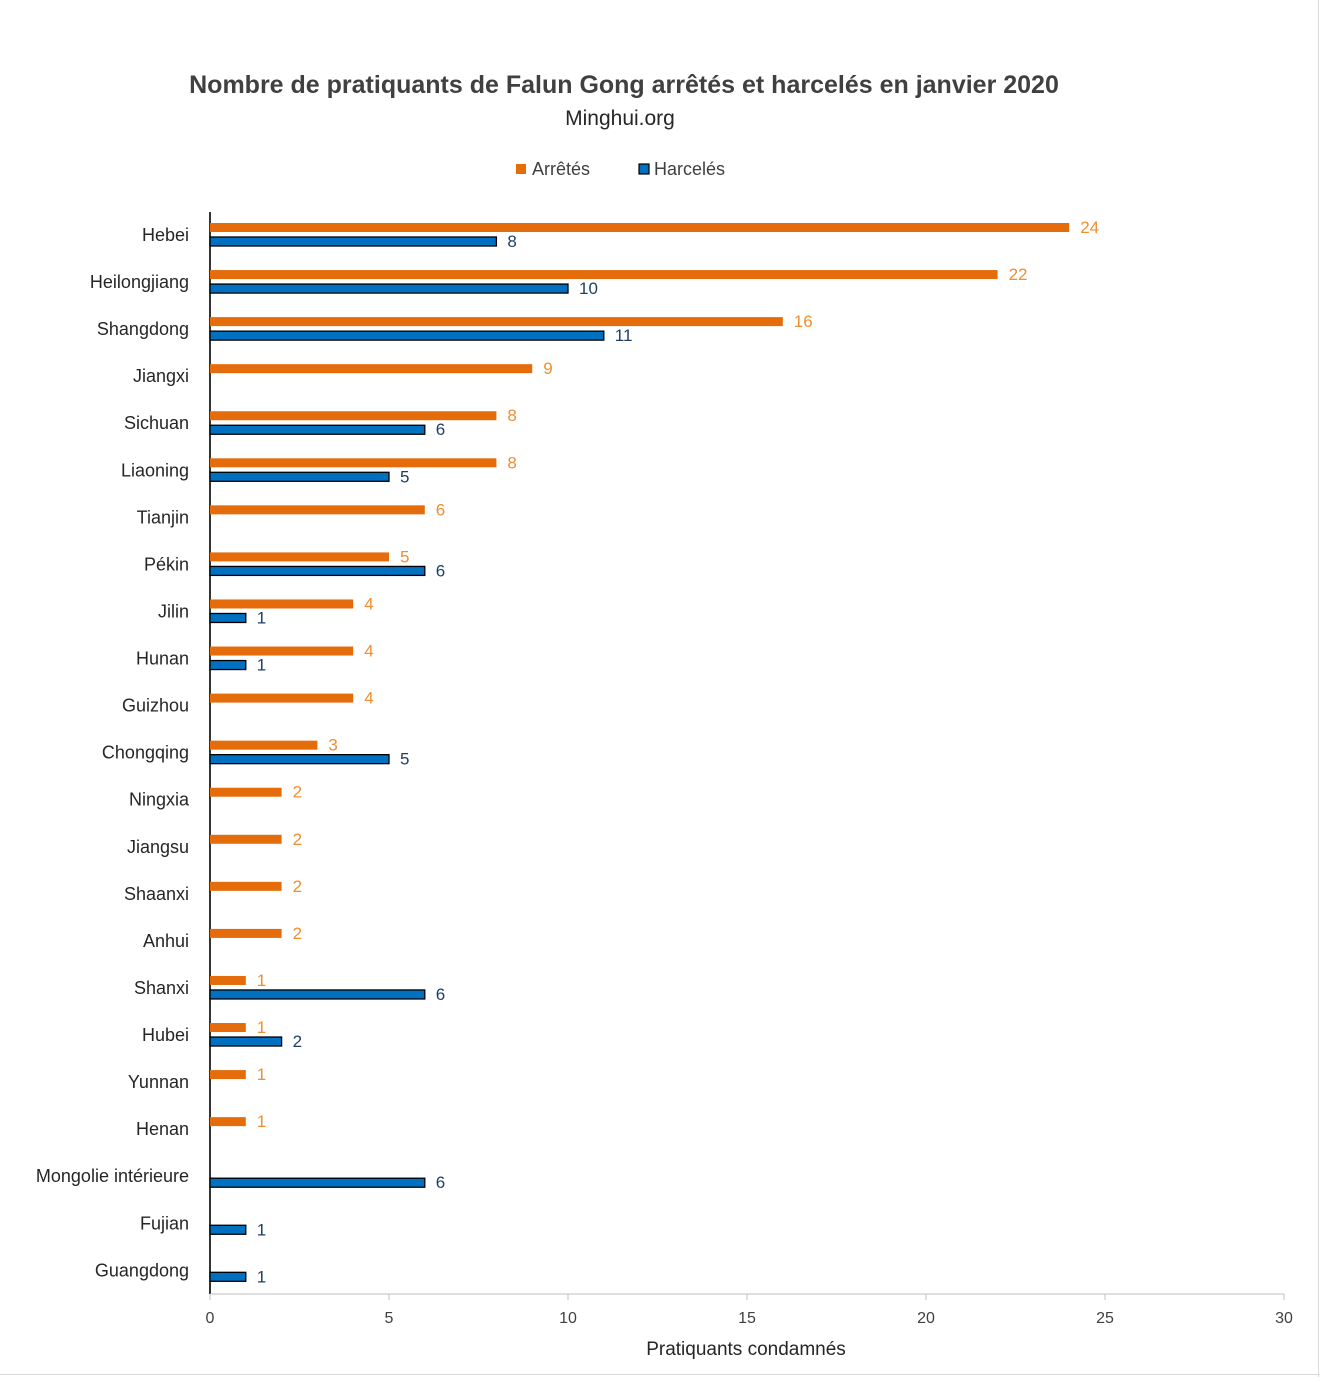  Describe the element at coordinates (317, 429) in the screenshot. I see `bar-harceles-sichuan` at that location.